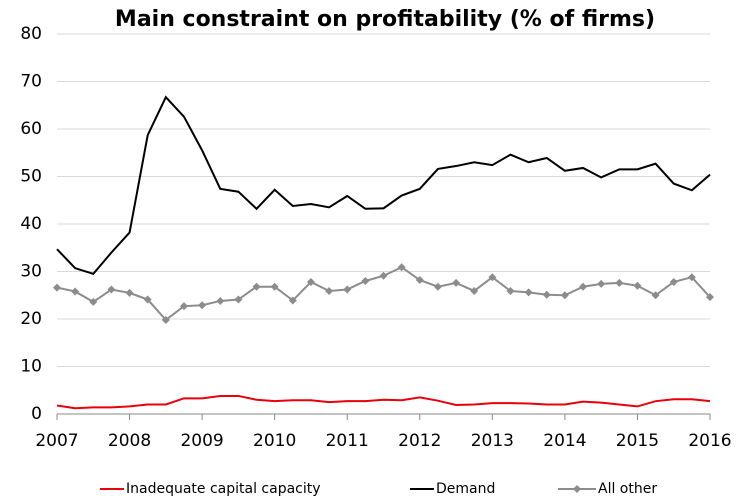 This screenshot has height=503, width=742. What do you see at coordinates (709, 441) in the screenshot?
I see `x-tick-label: 2016` at bounding box center [709, 441].